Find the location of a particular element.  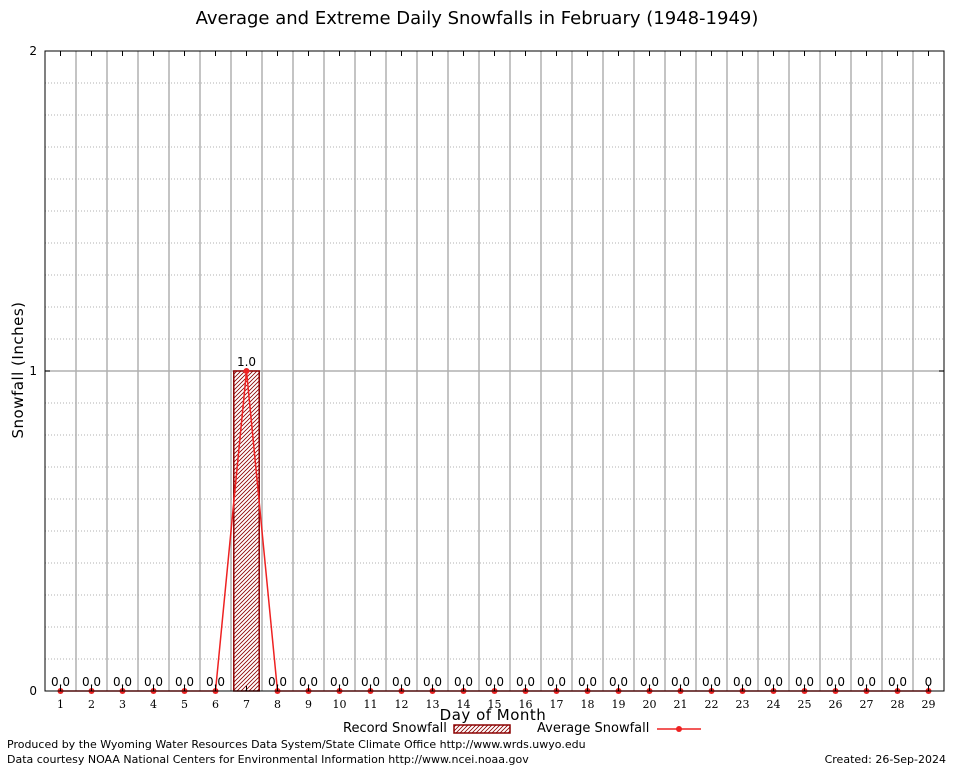

x-tick-label: 13 is located at coordinates (433, 704).